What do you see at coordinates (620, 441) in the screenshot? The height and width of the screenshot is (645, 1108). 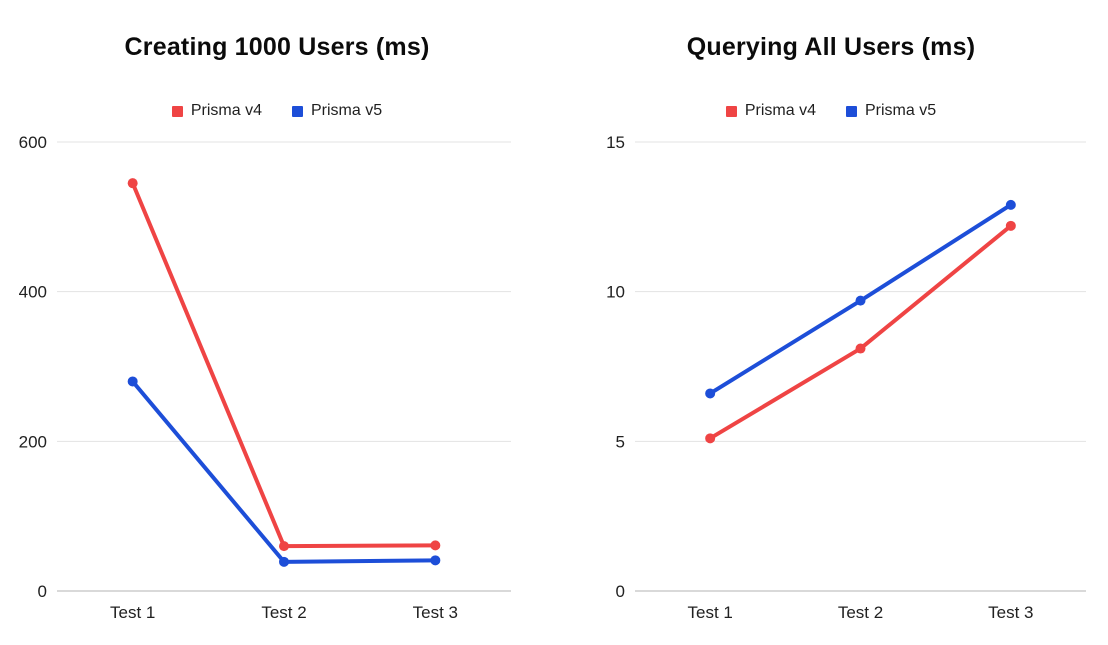 I see `y-axis-tick-label: 5` at bounding box center [620, 441].